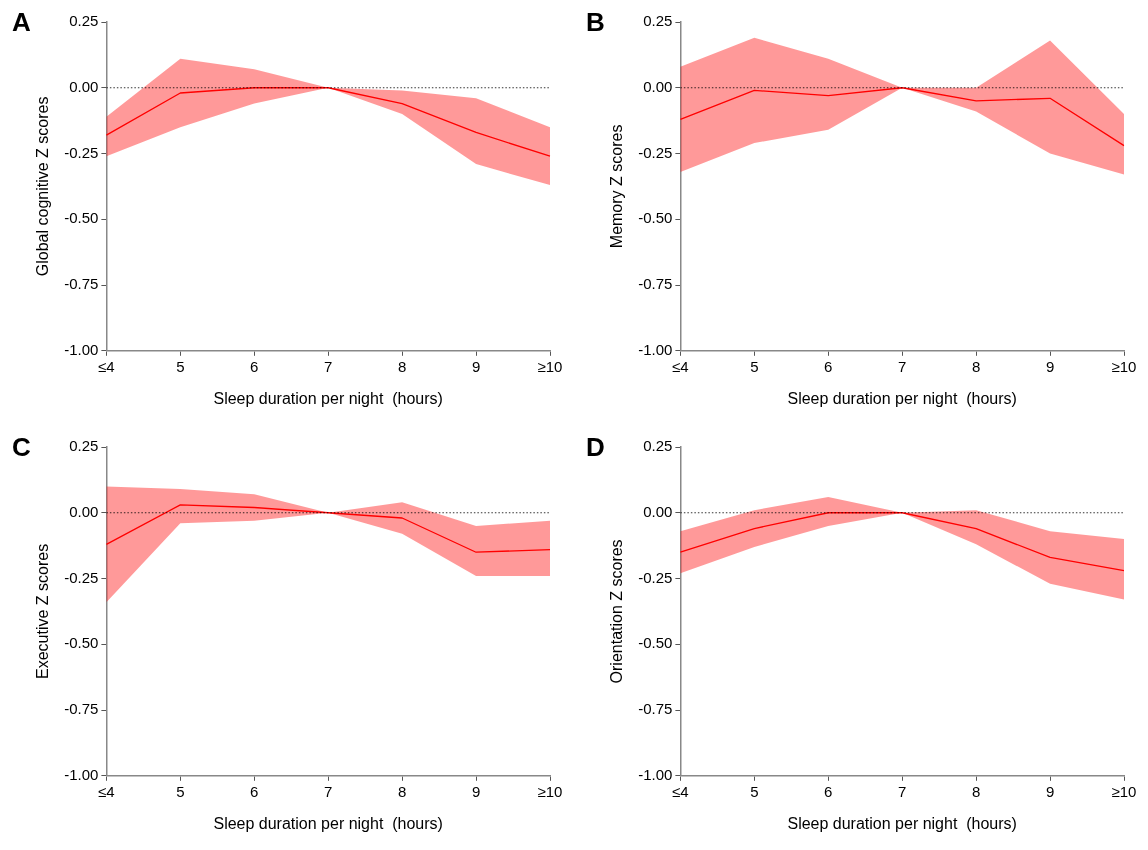 Image resolution: width=1148 pixels, height=850 pixels. What do you see at coordinates (617, 611) in the screenshot?
I see `y-axis-title: Orientation Z scores` at bounding box center [617, 611].